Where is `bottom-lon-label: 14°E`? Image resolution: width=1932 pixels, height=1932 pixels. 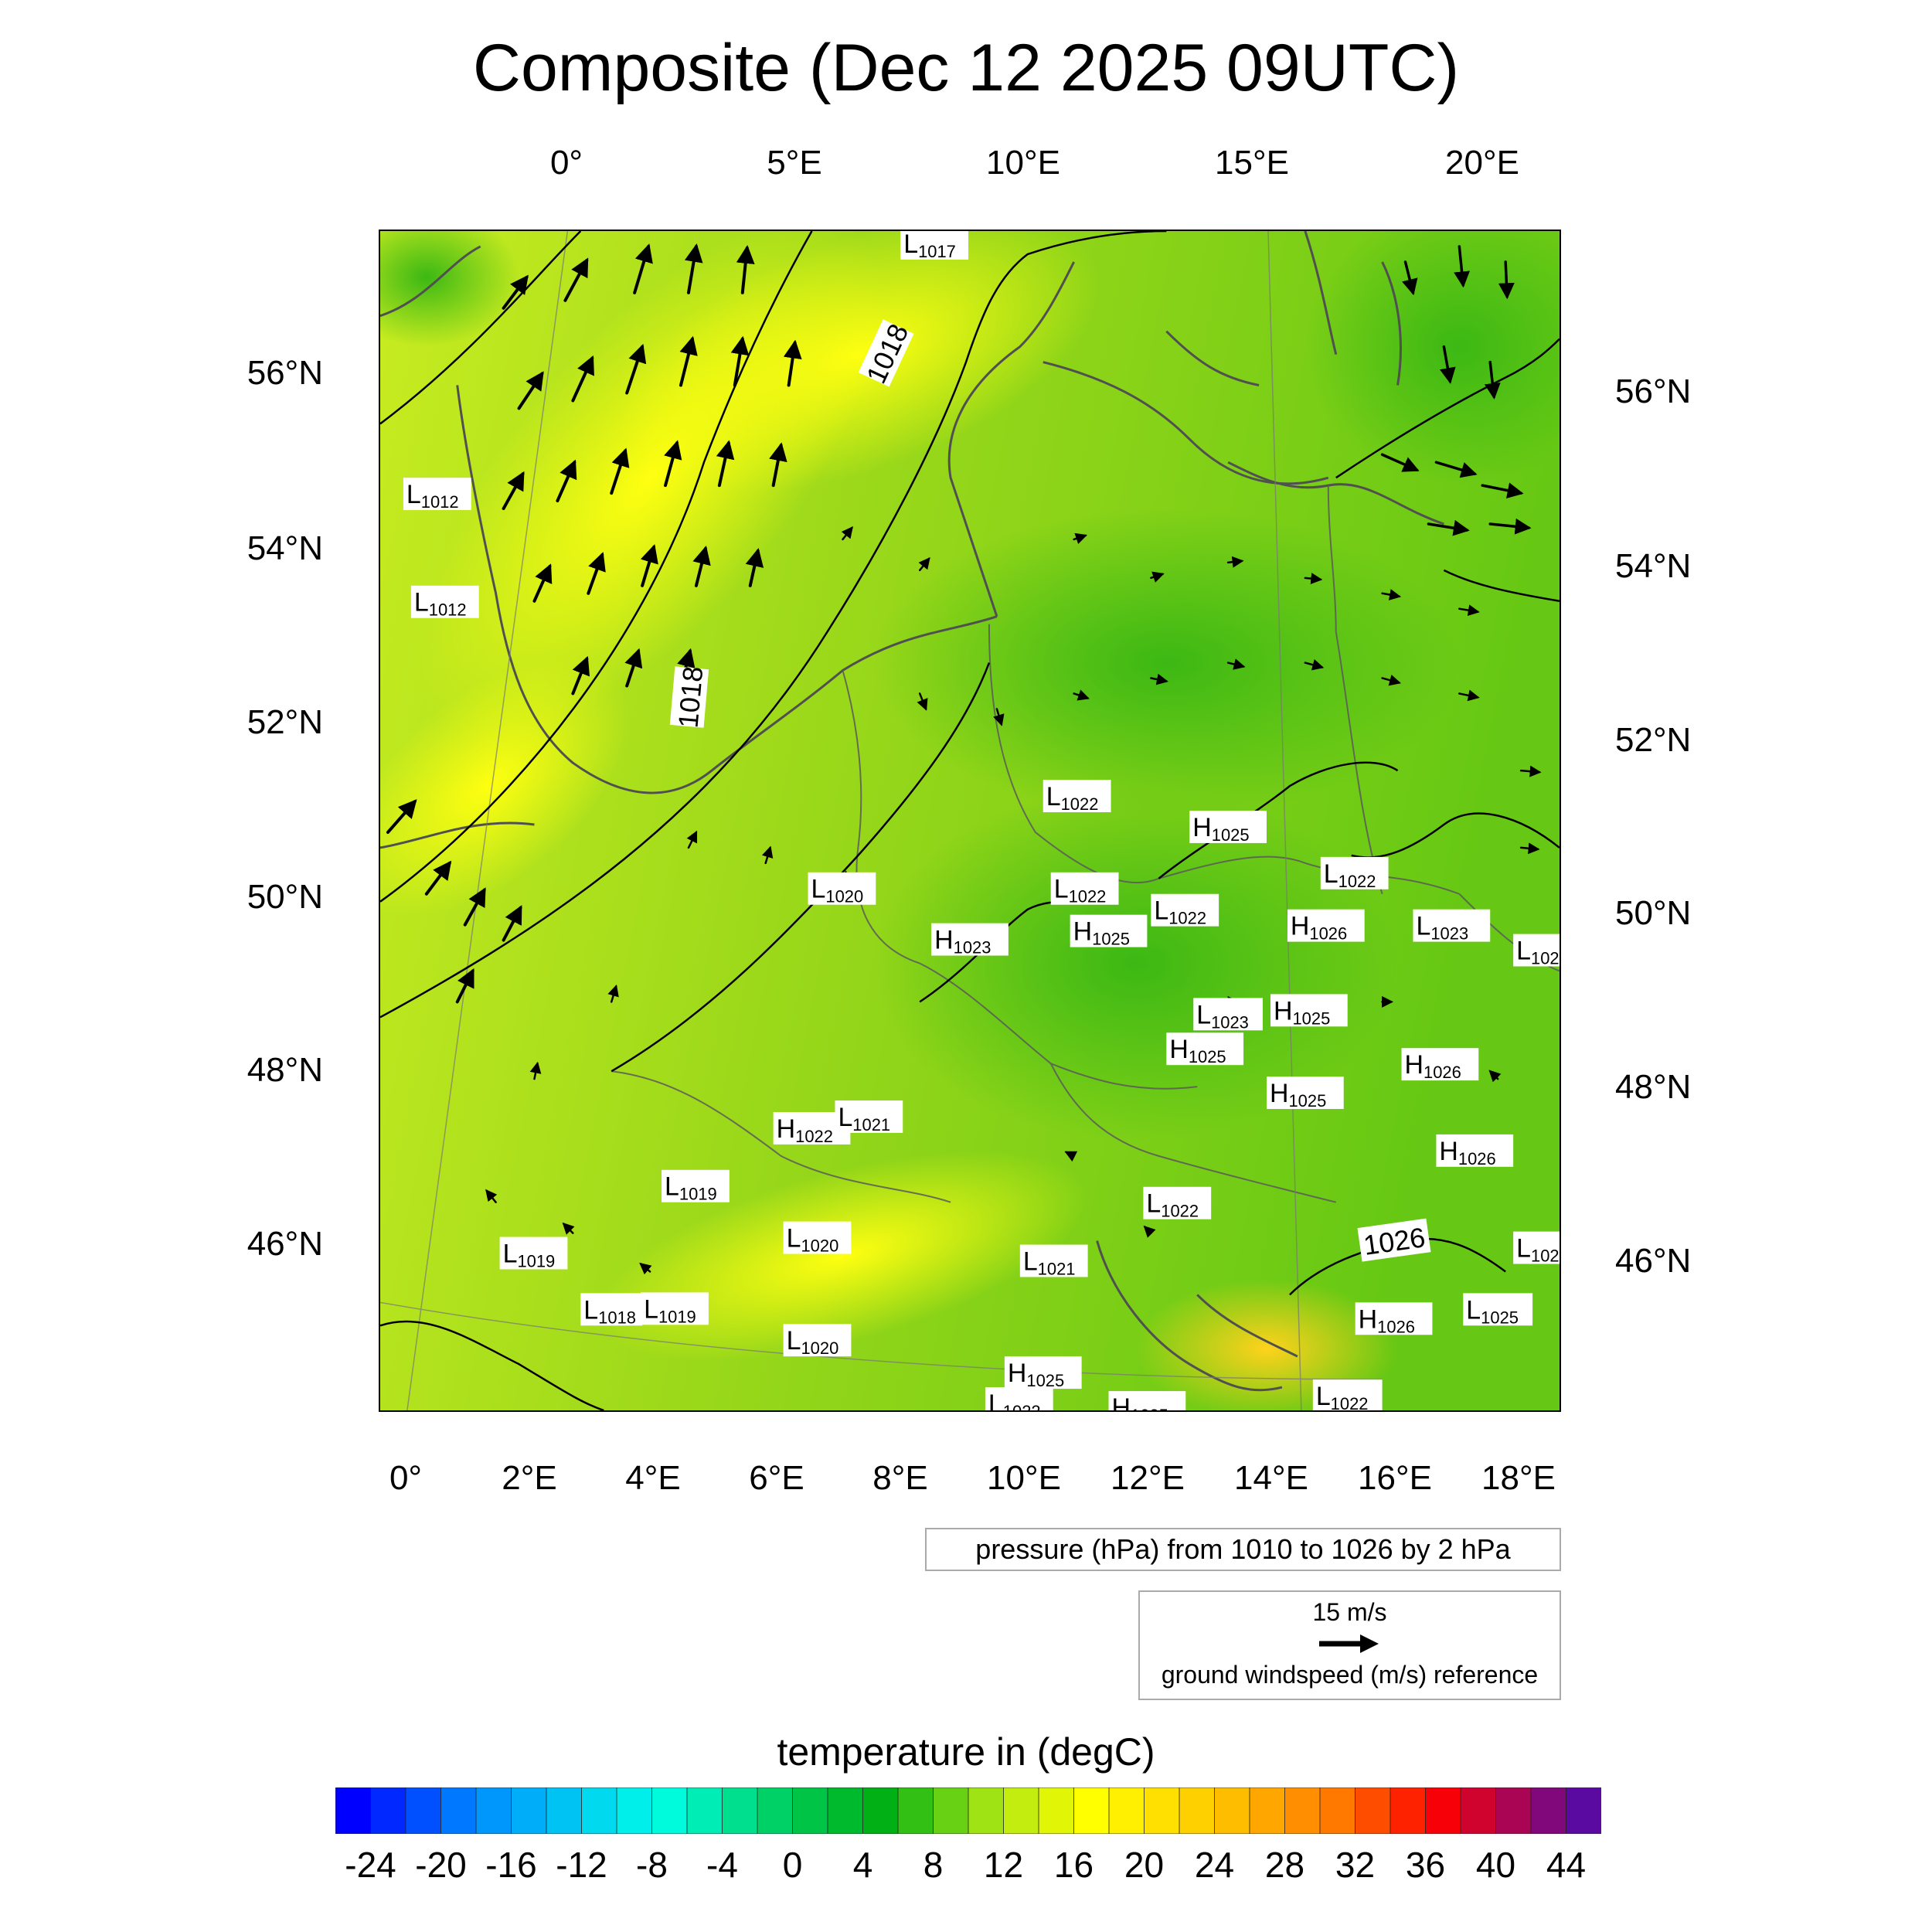 bottom-lon-label: 14°E is located at coordinates (1271, 1478).